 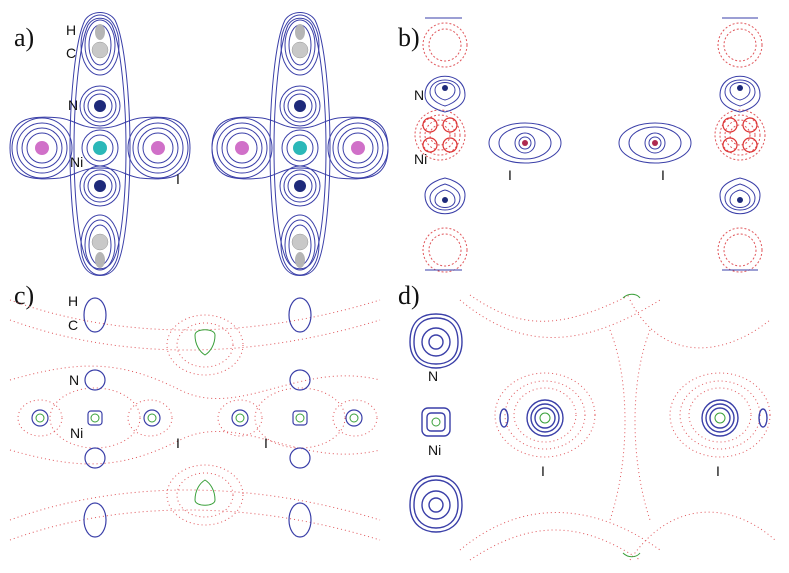 I want to click on panel-b-ni-lobes, so click(x=590, y=135).